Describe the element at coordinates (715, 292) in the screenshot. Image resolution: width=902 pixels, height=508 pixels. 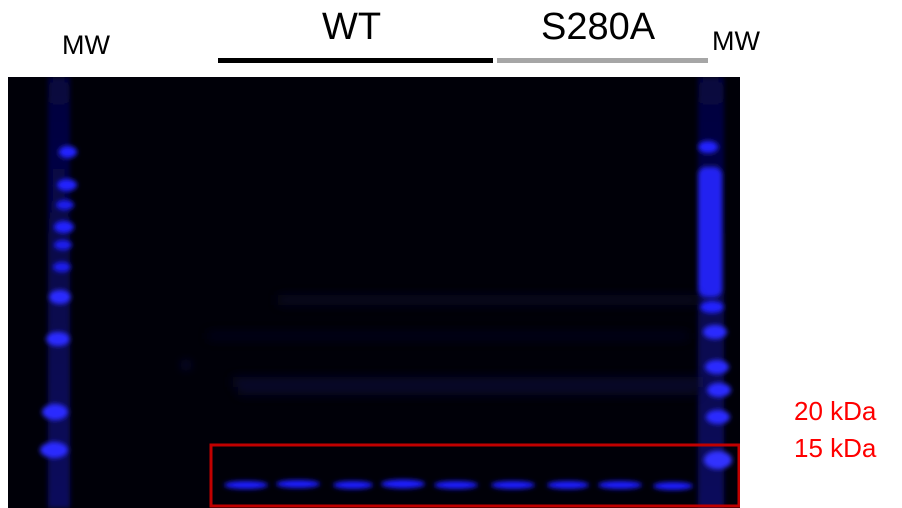
I see `mw-ladder-right` at that location.